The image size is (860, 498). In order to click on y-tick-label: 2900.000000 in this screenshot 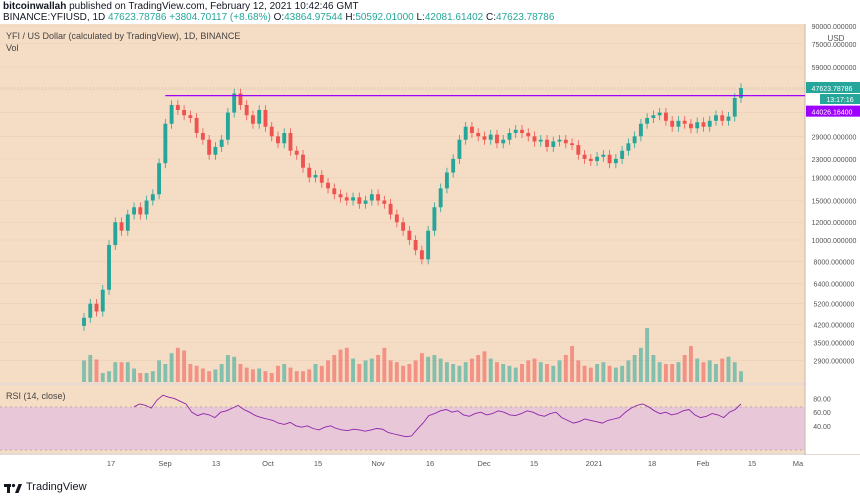, I will do `click(834, 362)`.